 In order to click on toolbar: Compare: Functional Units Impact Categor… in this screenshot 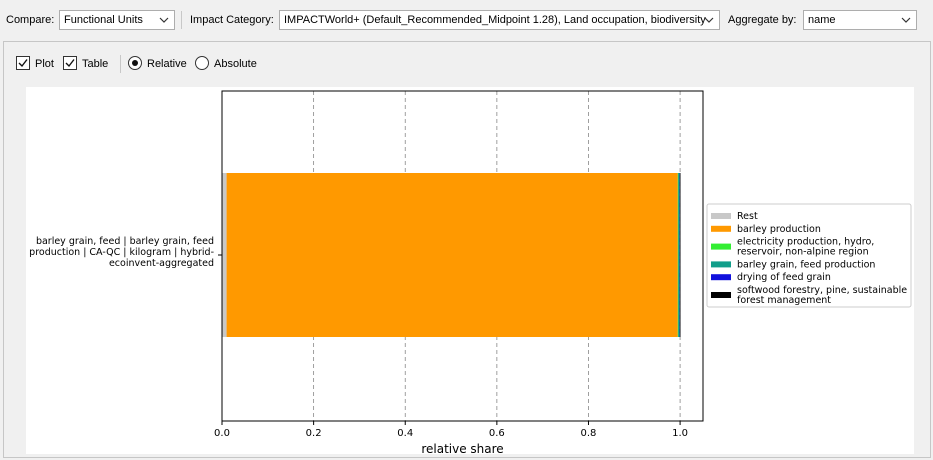, I will do `click(466, 20)`.